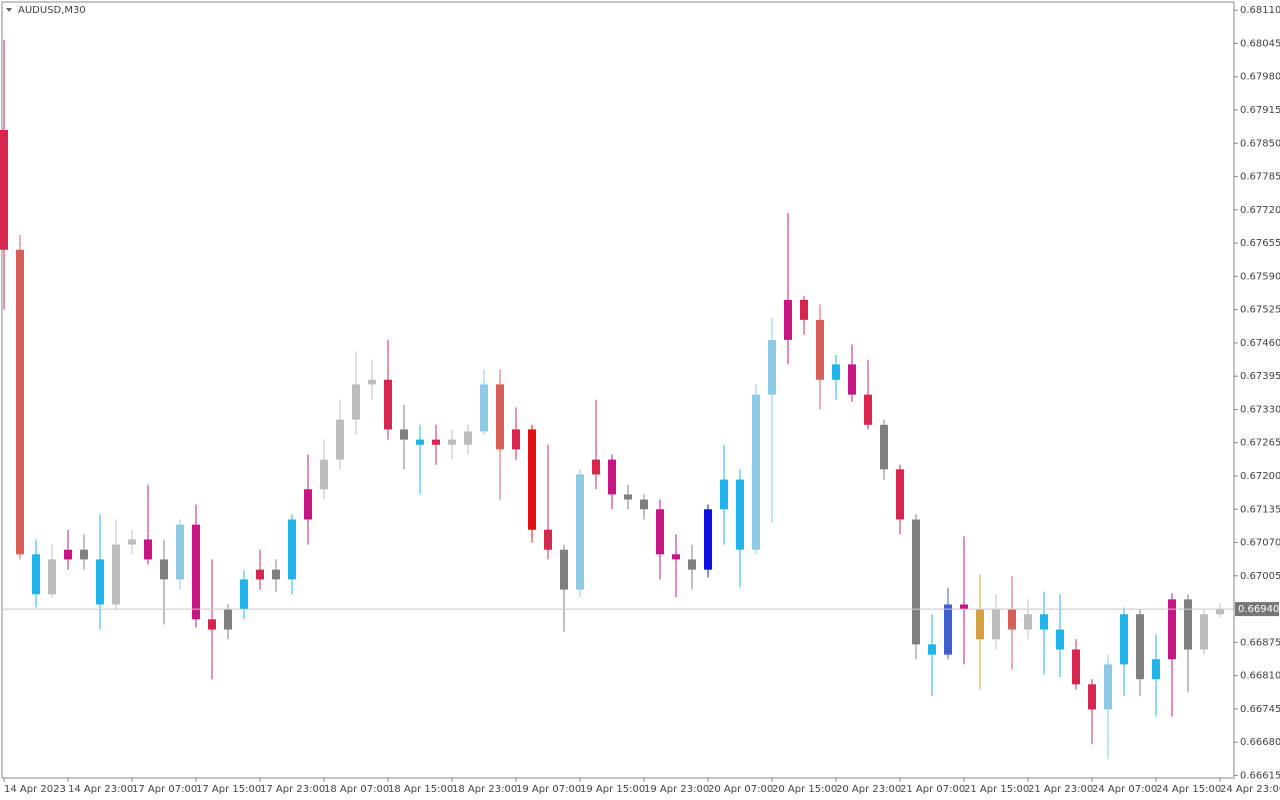  What do you see at coordinates (1260, 642) in the screenshot?
I see `y-tick-label: 0.66875` at bounding box center [1260, 642].